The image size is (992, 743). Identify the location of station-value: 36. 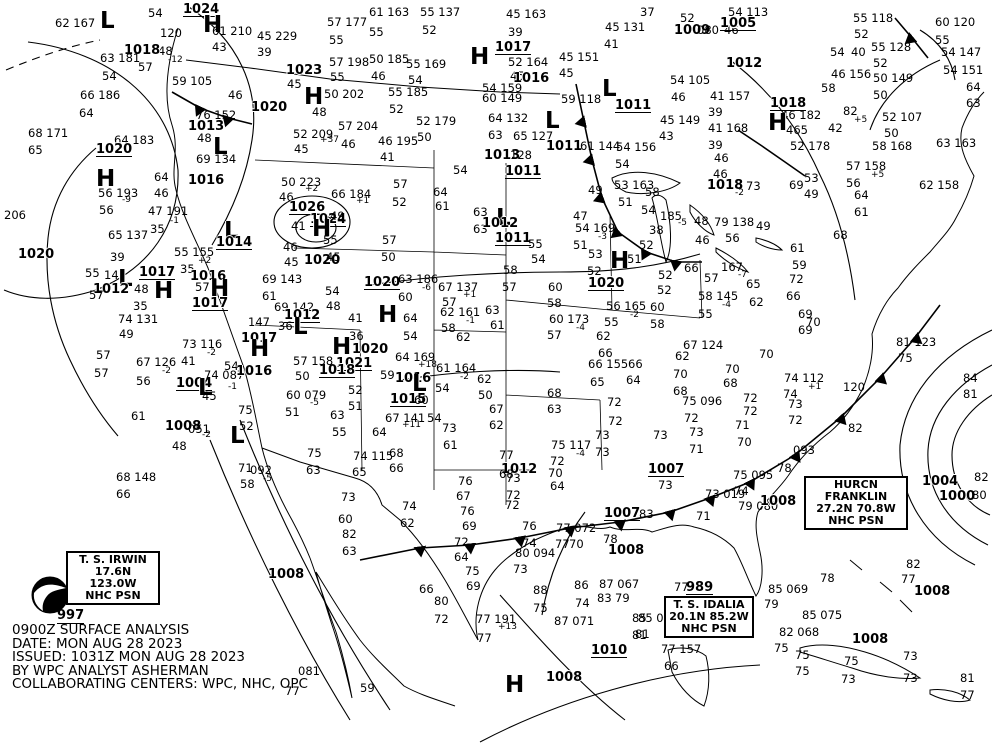
(285, 326).